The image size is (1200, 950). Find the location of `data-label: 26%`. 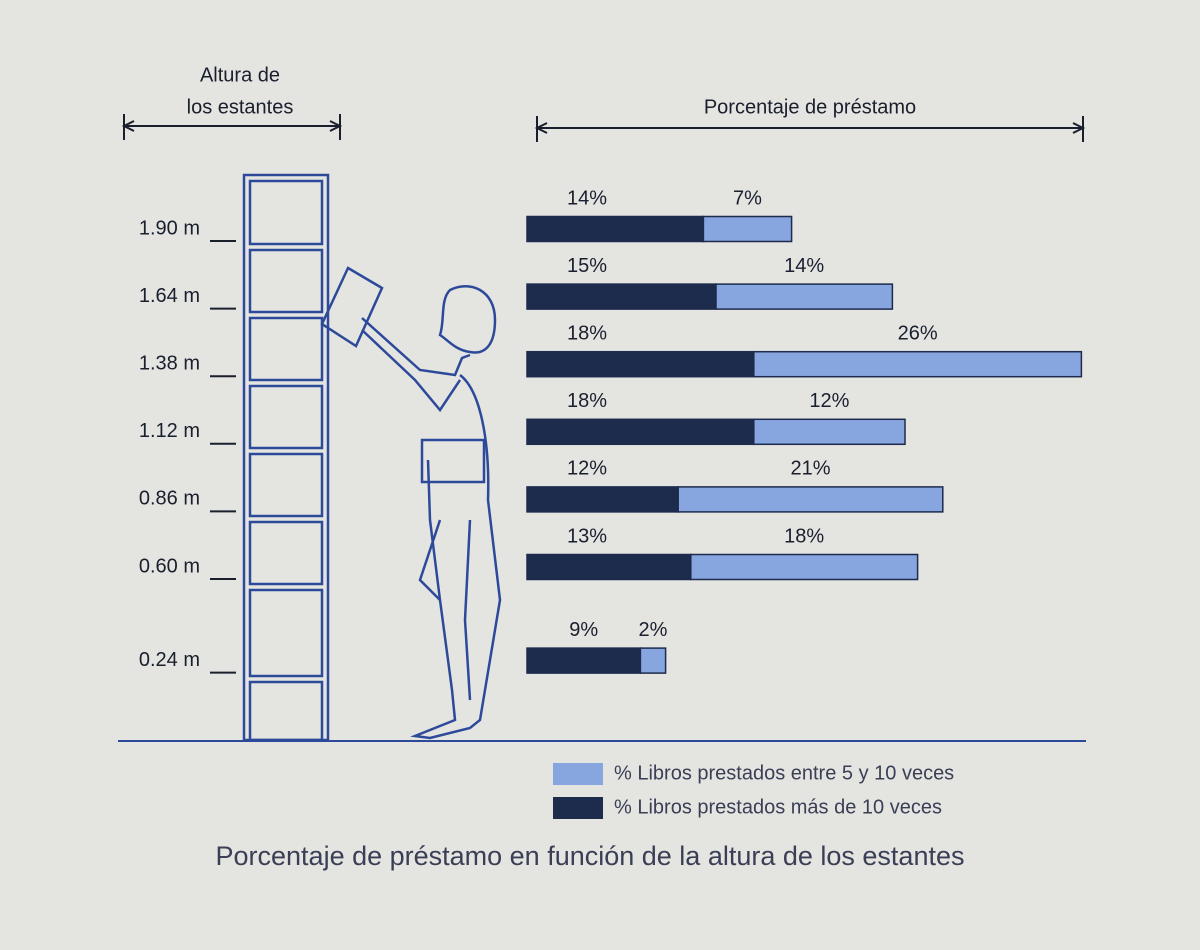

data-label: 26% is located at coordinates (918, 333).